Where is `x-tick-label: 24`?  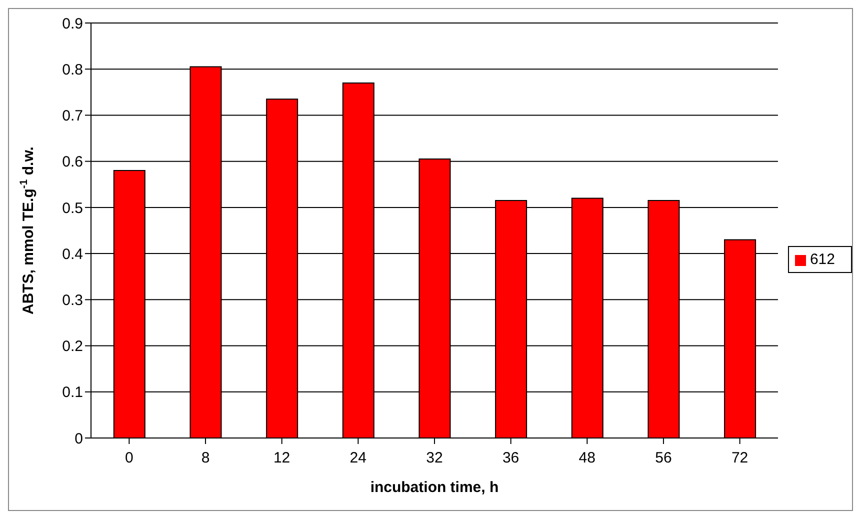 x-tick-label: 24 is located at coordinates (358, 458).